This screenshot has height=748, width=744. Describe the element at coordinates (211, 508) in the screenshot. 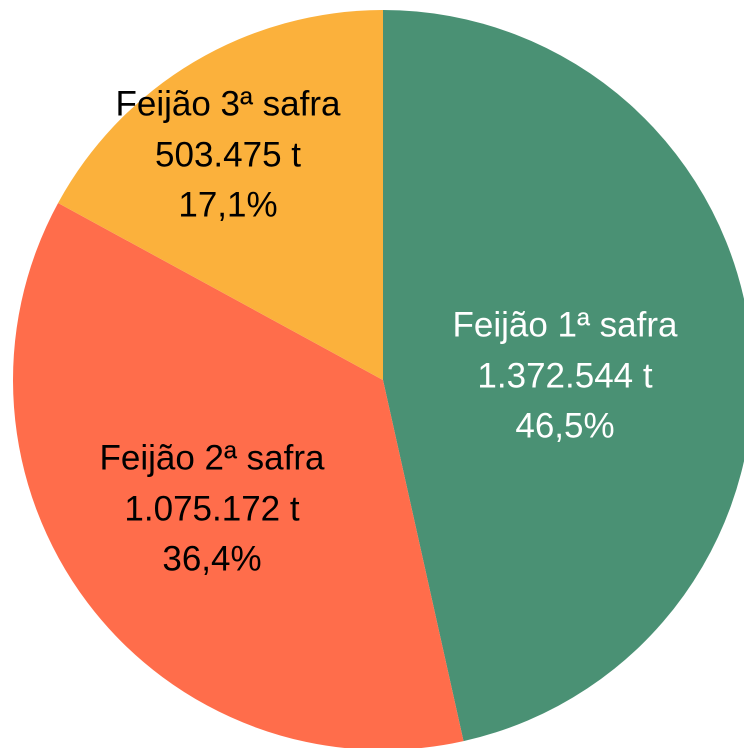

I see `value-label: 1.075.172 t` at that location.